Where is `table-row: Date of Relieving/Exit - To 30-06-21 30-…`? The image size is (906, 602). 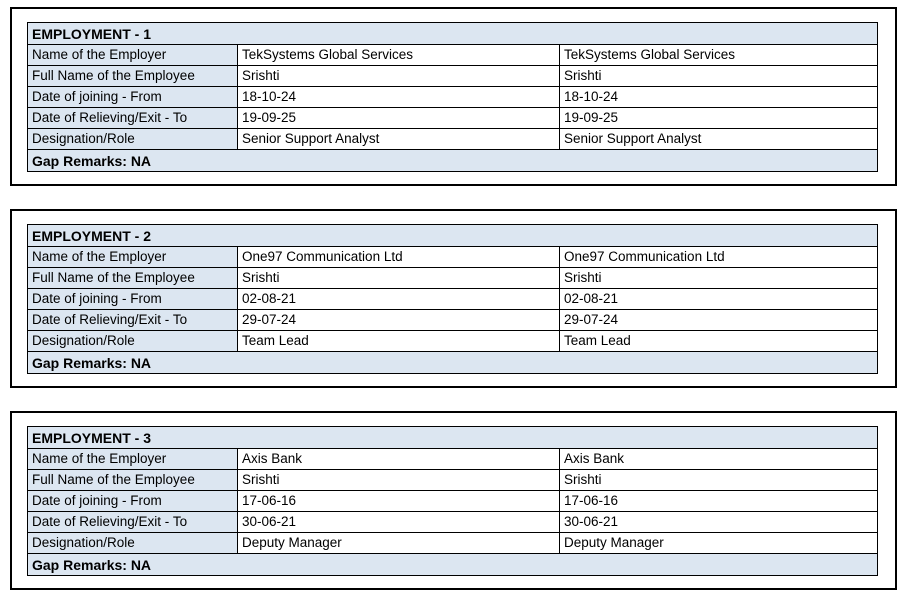 table-row: Date of Relieving/Exit - To 30-06-21 30-… is located at coordinates (452, 522).